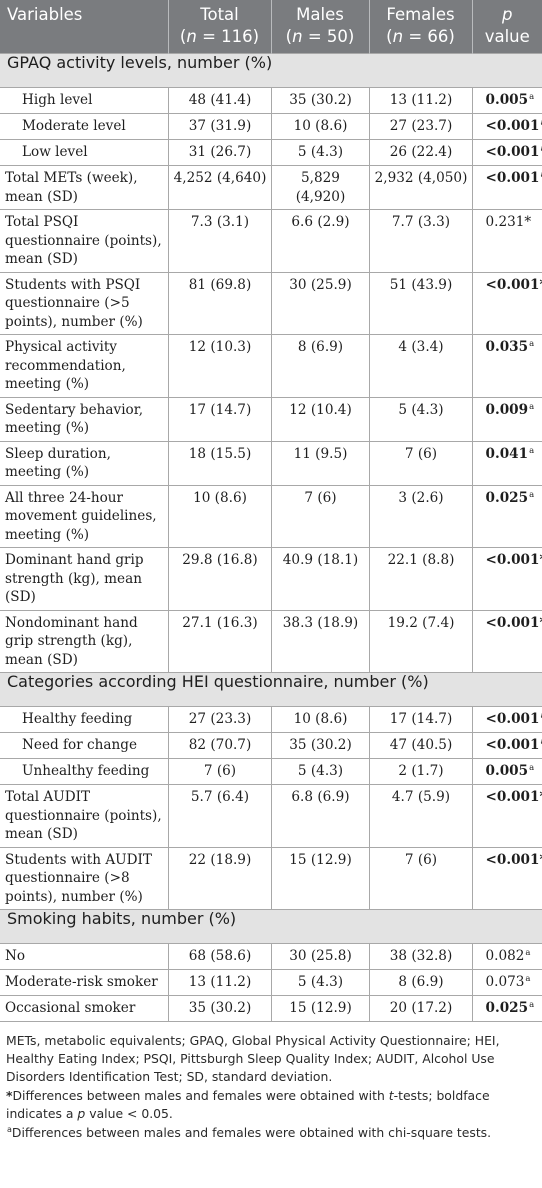 The height and width of the screenshot is (1188, 542). I want to click on males-cell: 5,829 (4,920), so click(320, 187).